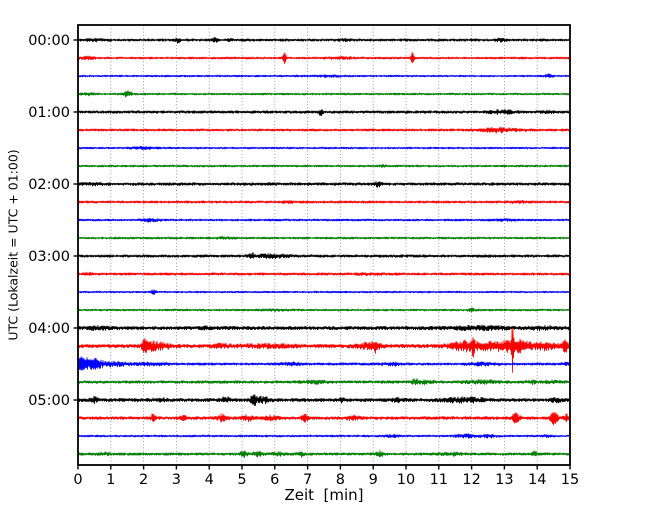  What do you see at coordinates (324, 350) in the screenshot?
I see `trace-04:15` at bounding box center [324, 350].